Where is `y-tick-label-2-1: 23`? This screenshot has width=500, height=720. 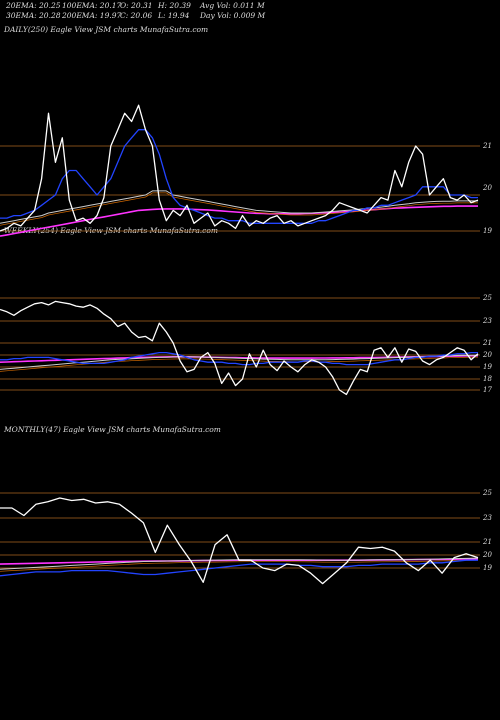
y-tick-label-2-1: 23 is located at coordinates (487, 518).